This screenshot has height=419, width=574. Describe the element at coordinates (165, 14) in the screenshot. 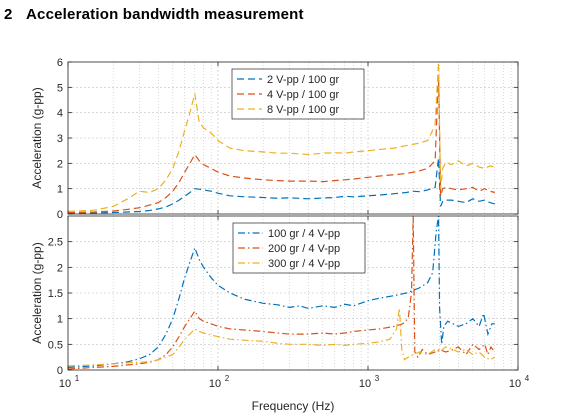

I see `section-title: Acceleration bandwidth measurement` at that location.